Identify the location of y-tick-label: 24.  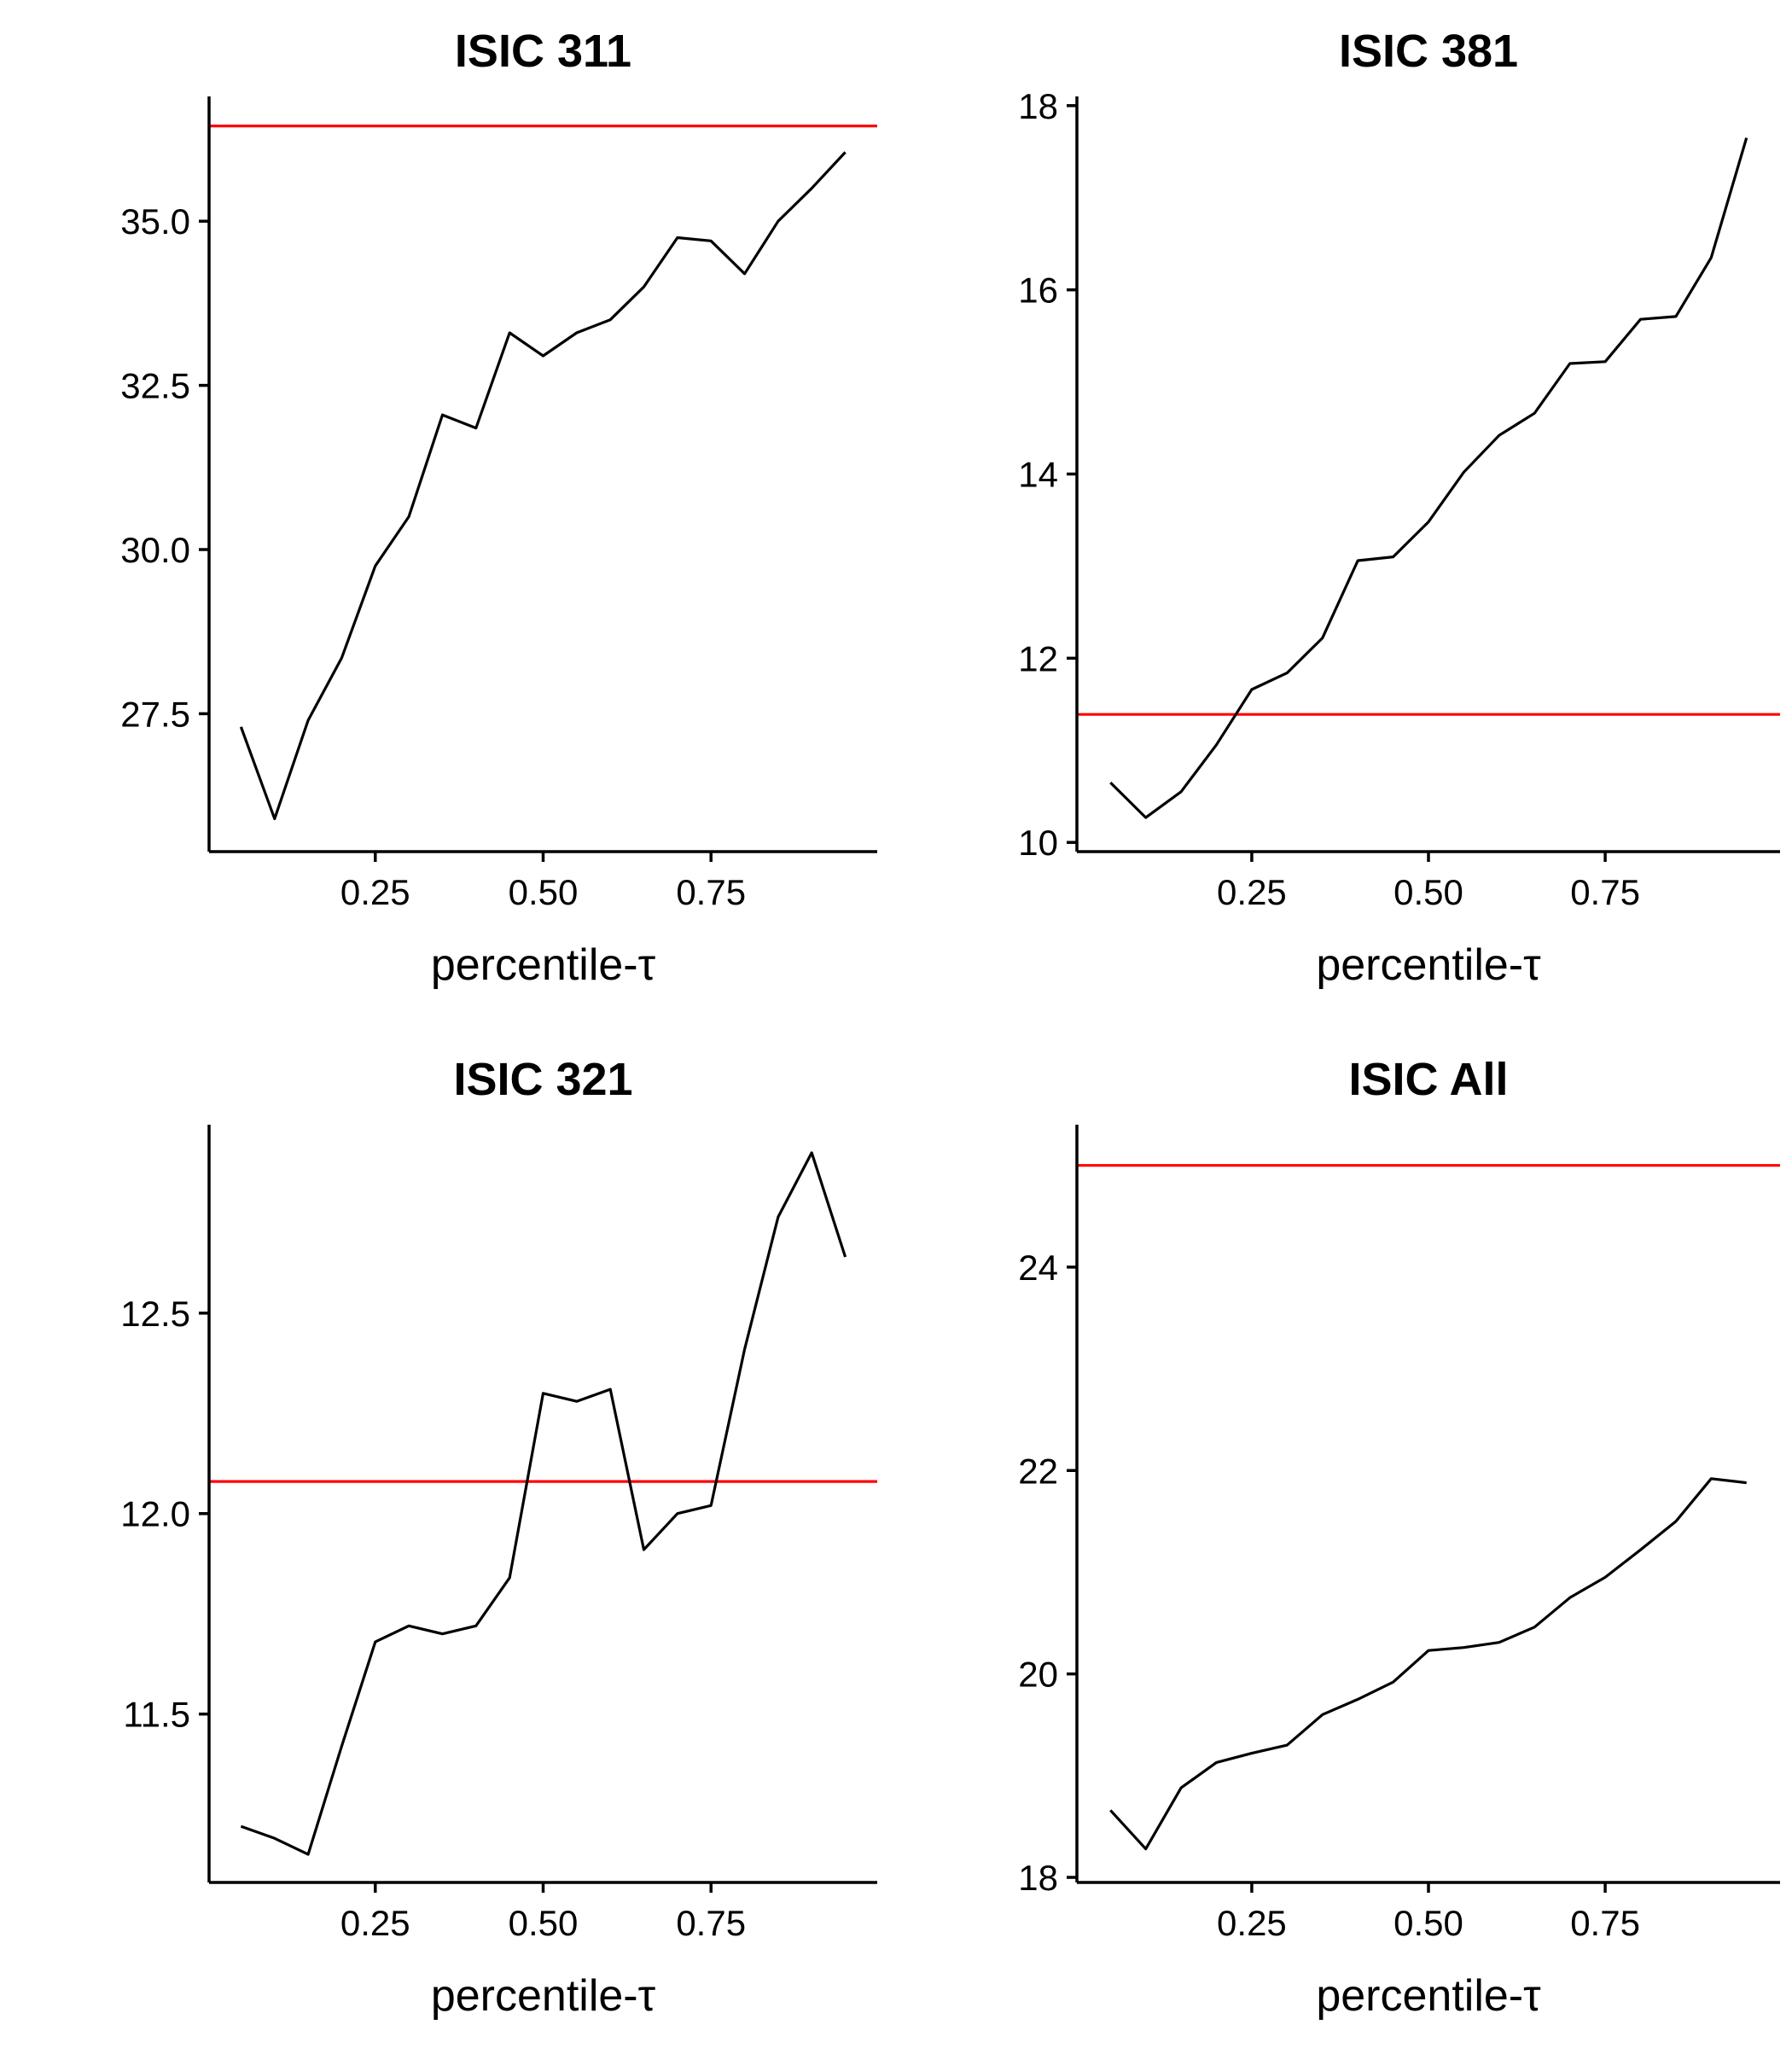
(1038, 1268).